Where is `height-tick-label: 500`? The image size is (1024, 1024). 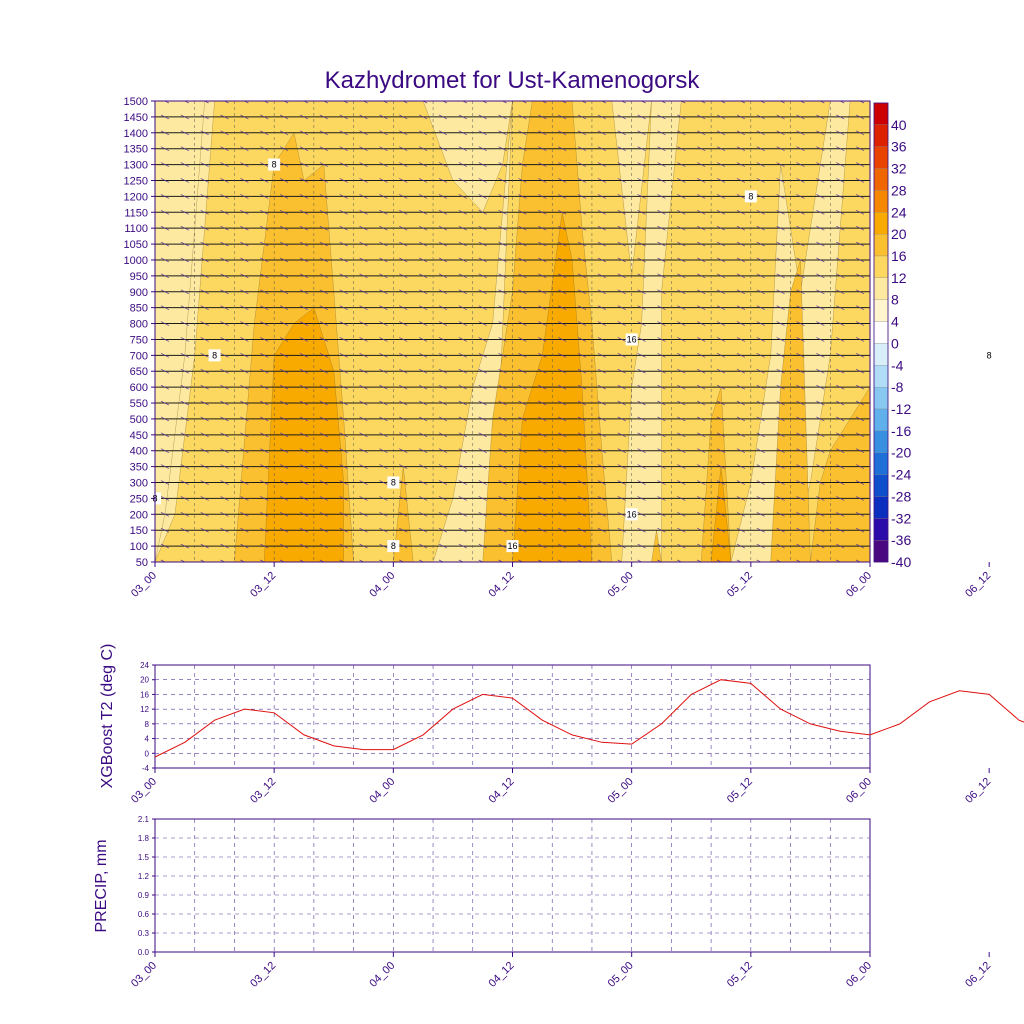 height-tick-label: 500 is located at coordinates (139, 420).